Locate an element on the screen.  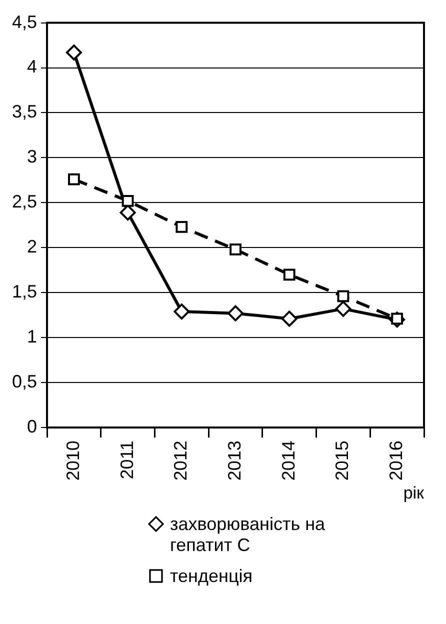
x-tick-label: 2016 is located at coordinates (396, 460).